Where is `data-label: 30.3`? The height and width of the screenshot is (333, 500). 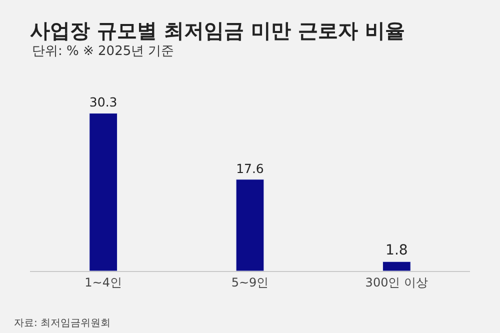
data-label: 30.3 is located at coordinates (103, 102).